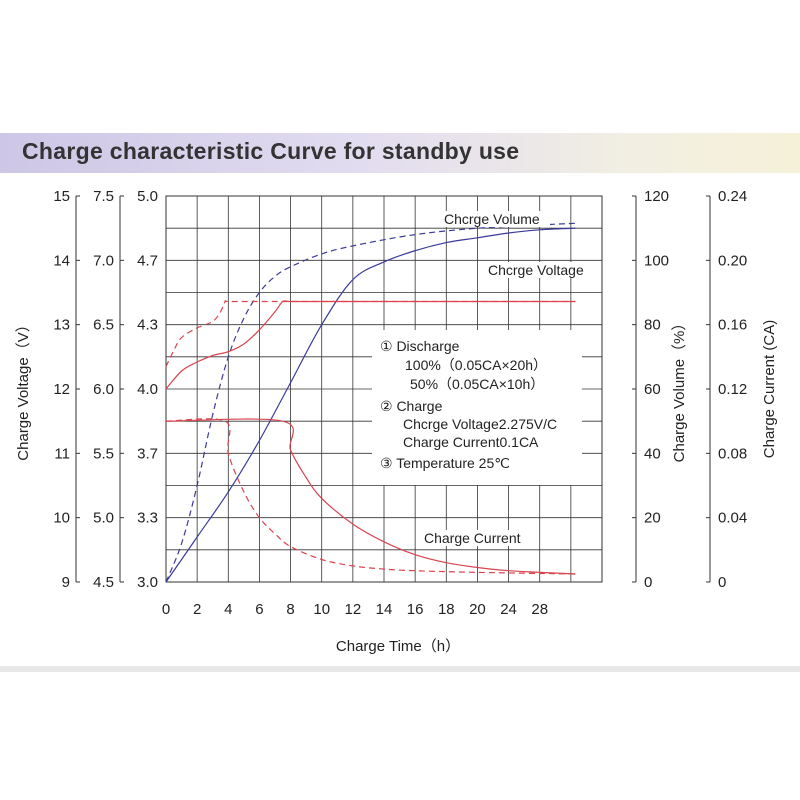 The height and width of the screenshot is (800, 800). Describe the element at coordinates (652, 453) in the screenshot. I see `right-axis-tick-label: 40` at that location.